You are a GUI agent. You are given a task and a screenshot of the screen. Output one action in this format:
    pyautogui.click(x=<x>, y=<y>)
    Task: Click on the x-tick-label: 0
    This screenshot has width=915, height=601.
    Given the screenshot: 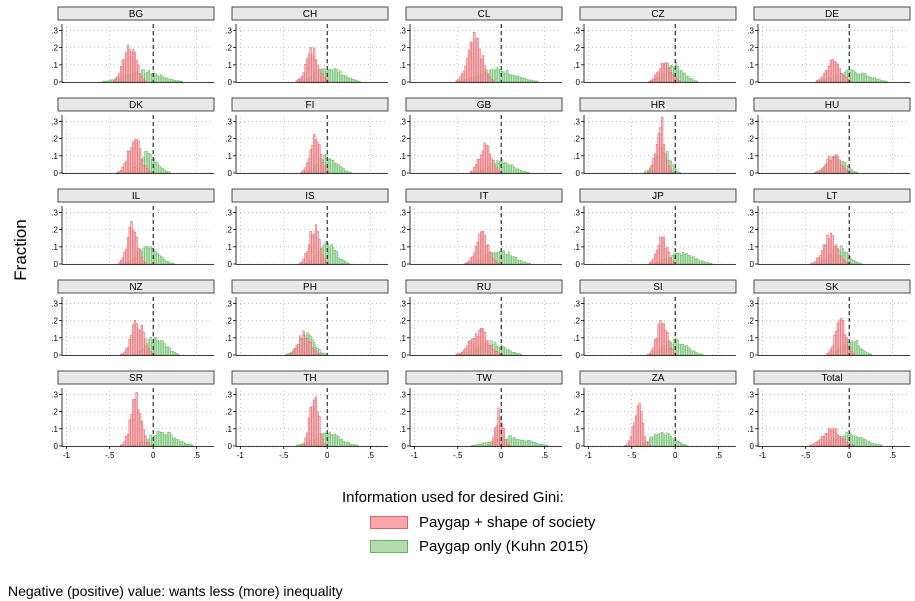 What is the action you would take?
    pyautogui.click(x=327, y=455)
    